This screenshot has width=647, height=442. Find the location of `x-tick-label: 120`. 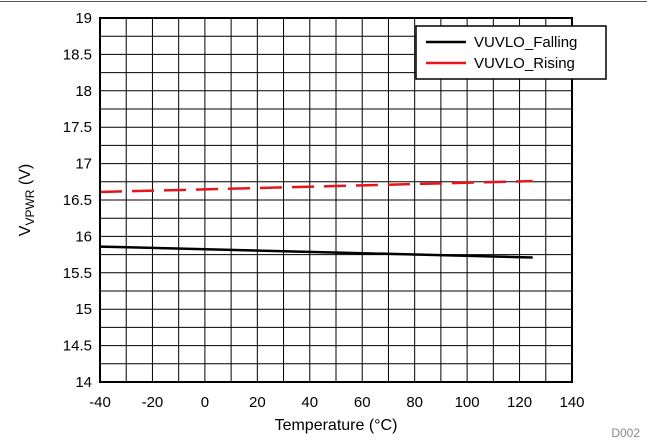

x-tick-label: 120 is located at coordinates (519, 402).